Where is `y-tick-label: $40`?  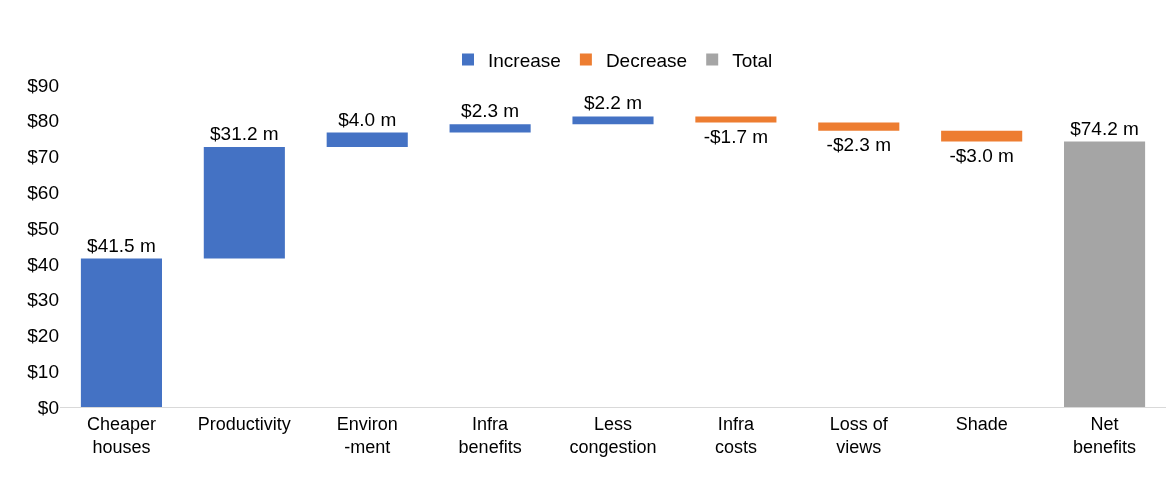 y-tick-label: $40 is located at coordinates (43, 264).